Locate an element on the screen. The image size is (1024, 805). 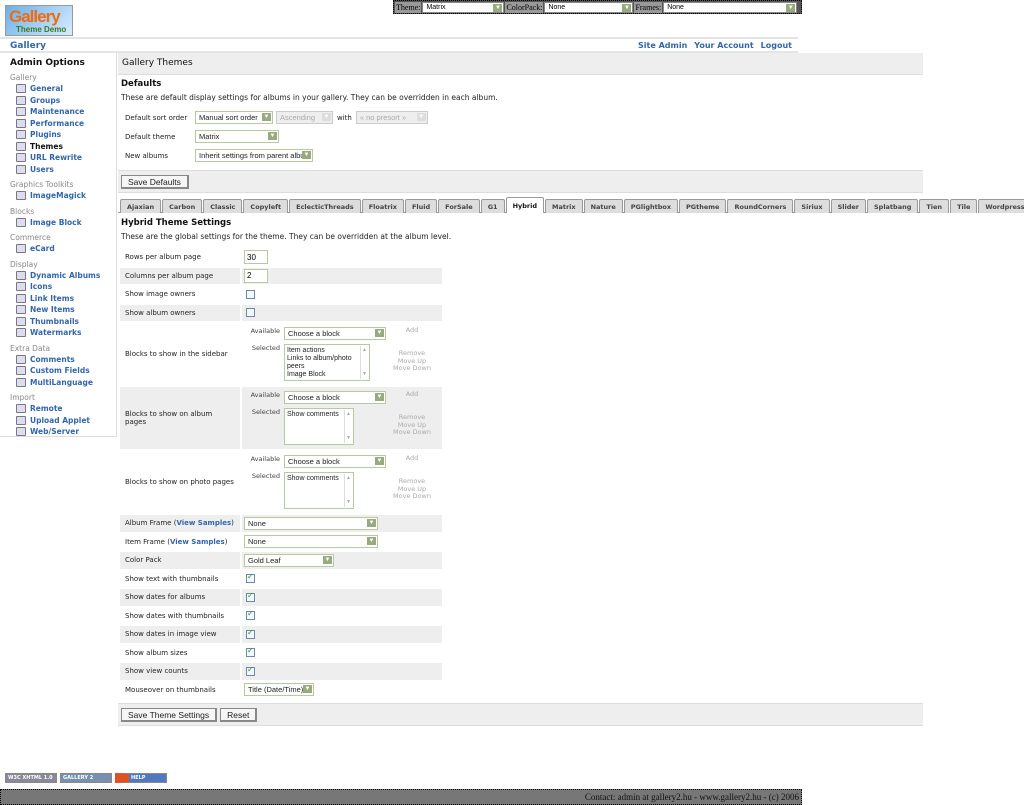
sidebar-item-general: General is located at coordinates (66, 89).